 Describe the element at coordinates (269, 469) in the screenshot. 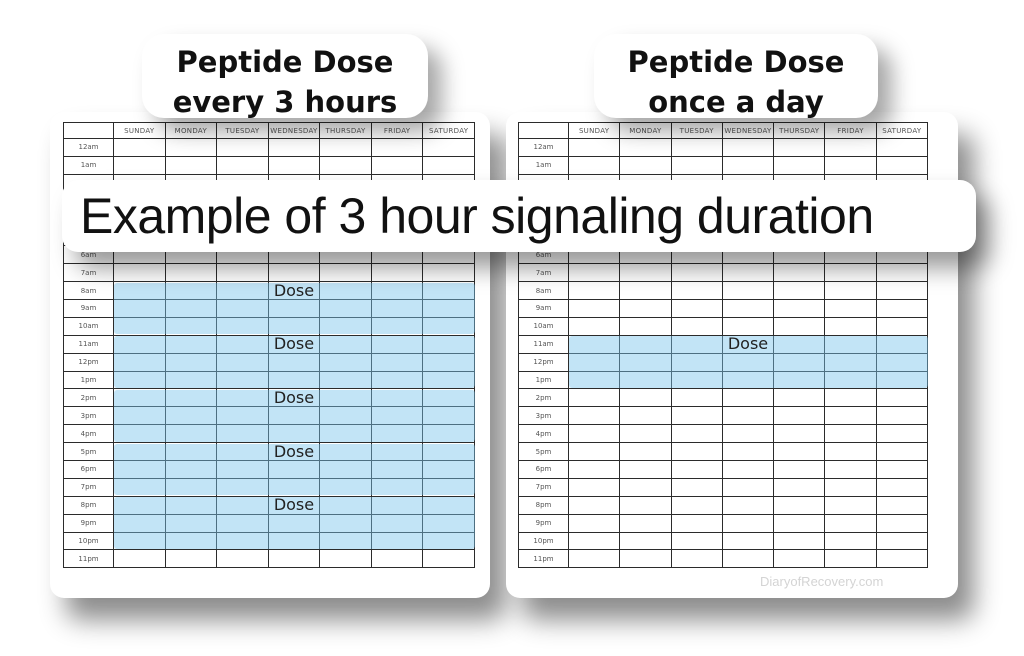

I see `table-row: 6pm` at that location.